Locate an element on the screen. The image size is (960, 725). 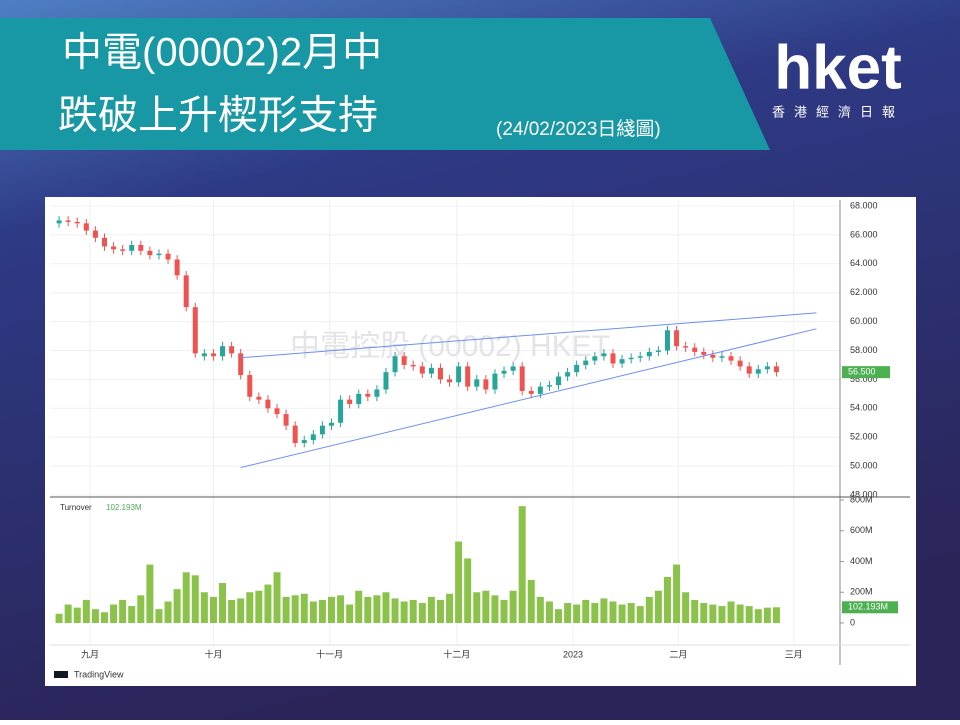
title-banner is located at coordinates (385, 84).